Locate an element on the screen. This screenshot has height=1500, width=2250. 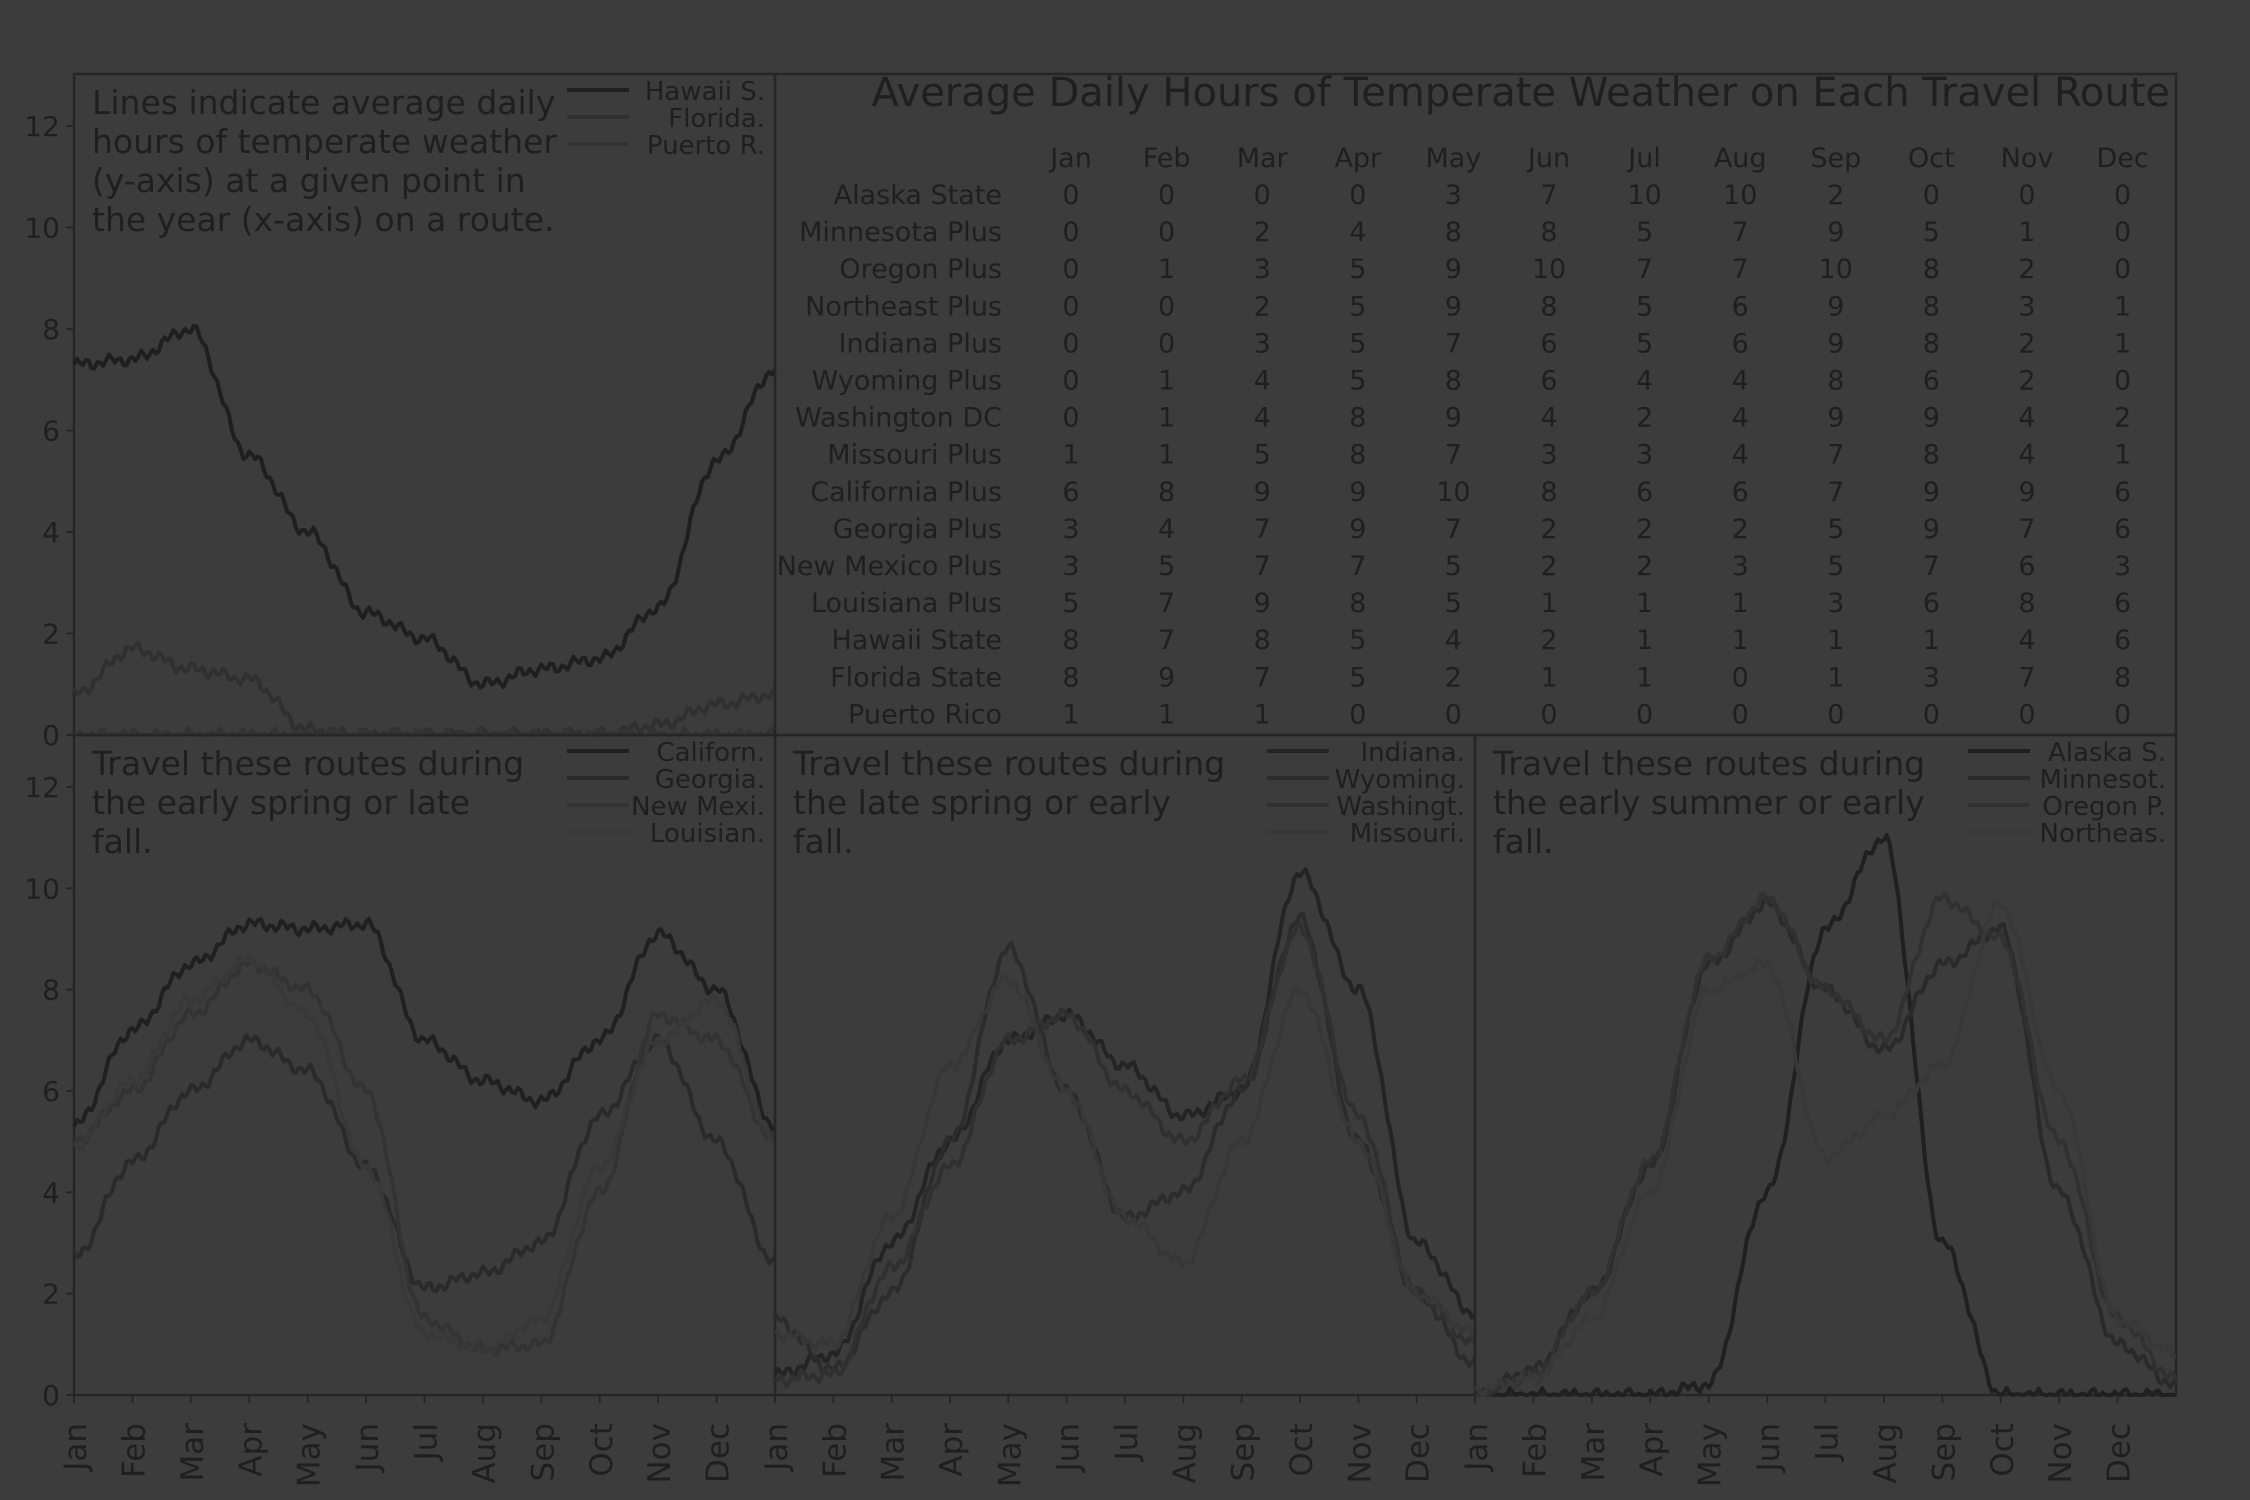
legend-label: Wyoming. is located at coordinates (1400, 780).